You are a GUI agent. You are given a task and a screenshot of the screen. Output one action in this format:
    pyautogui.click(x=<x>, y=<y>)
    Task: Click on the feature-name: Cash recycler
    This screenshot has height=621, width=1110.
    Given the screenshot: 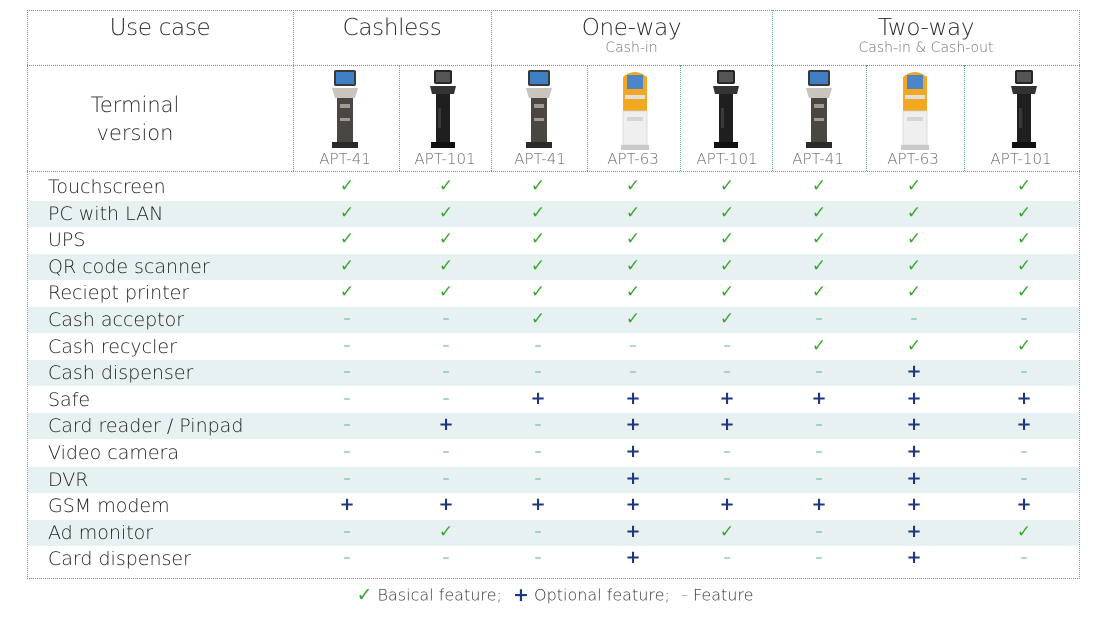 What is the action you would take?
    pyautogui.click(x=112, y=346)
    